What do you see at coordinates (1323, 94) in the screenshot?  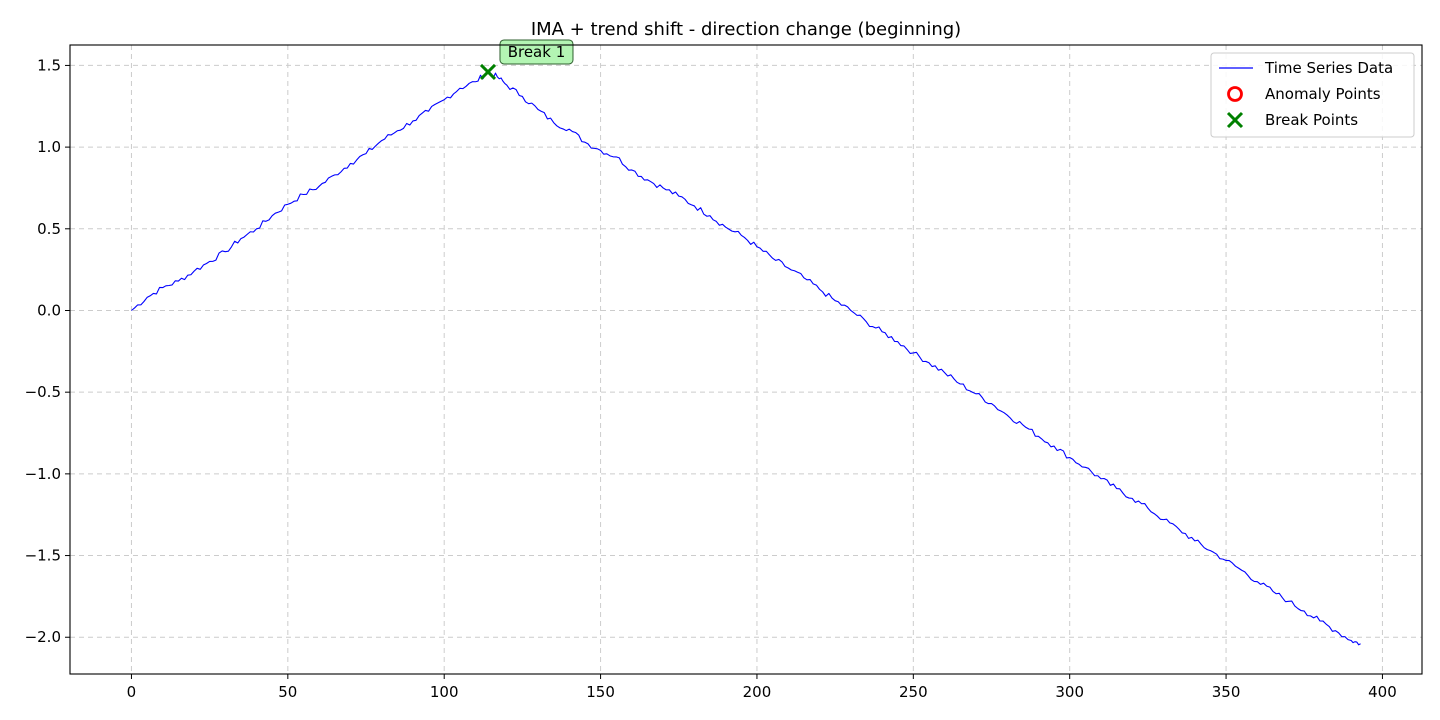 I see `legend-label: Anomaly Points` at bounding box center [1323, 94].